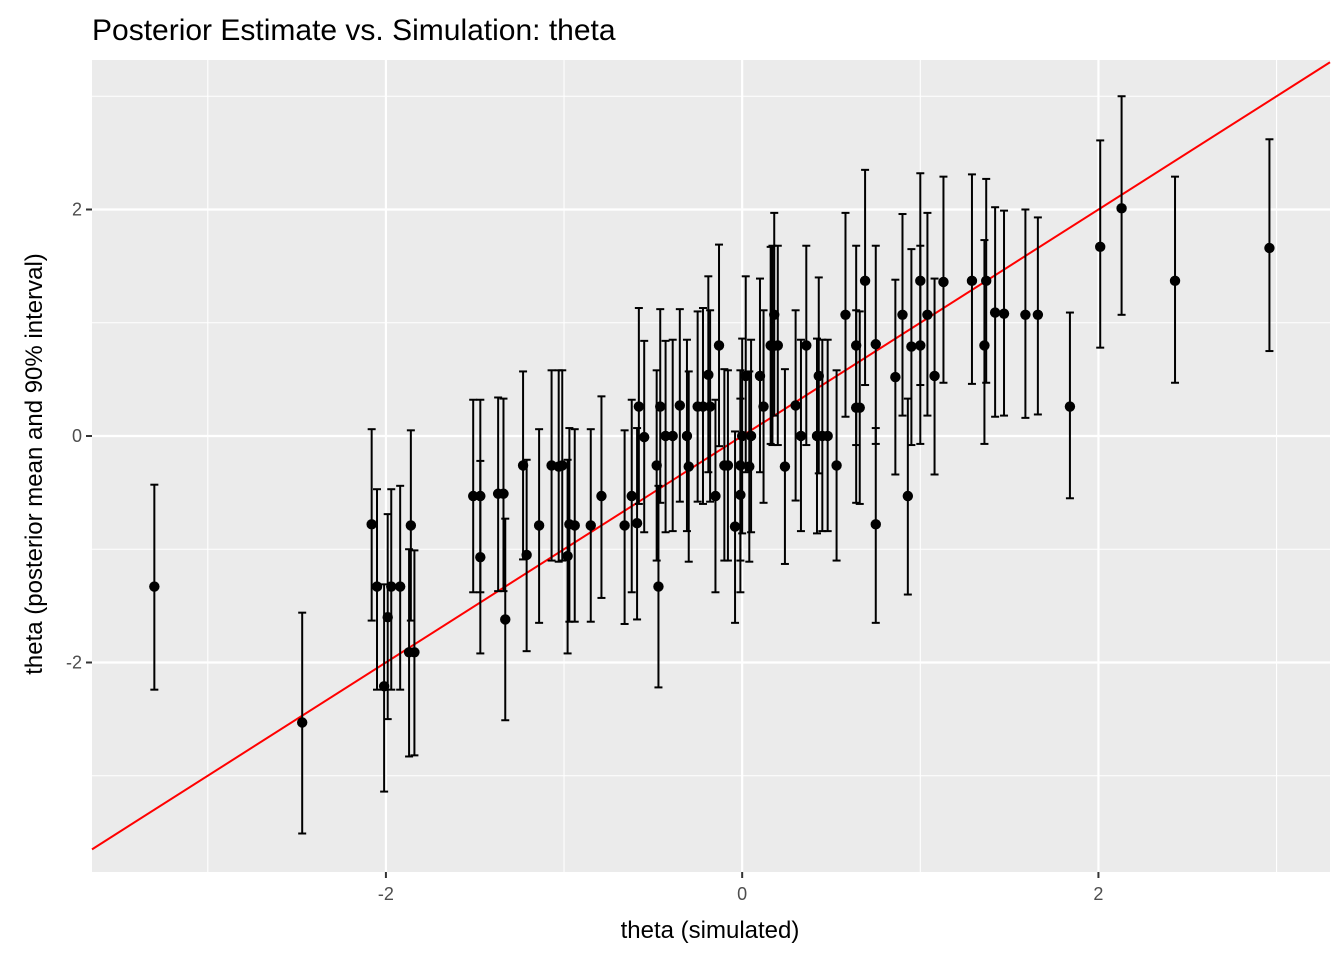 Image resolution: width=1344 pixels, height=960 pixels. I want to click on x-axis-ticks: -2 0 2, so click(740, 888).